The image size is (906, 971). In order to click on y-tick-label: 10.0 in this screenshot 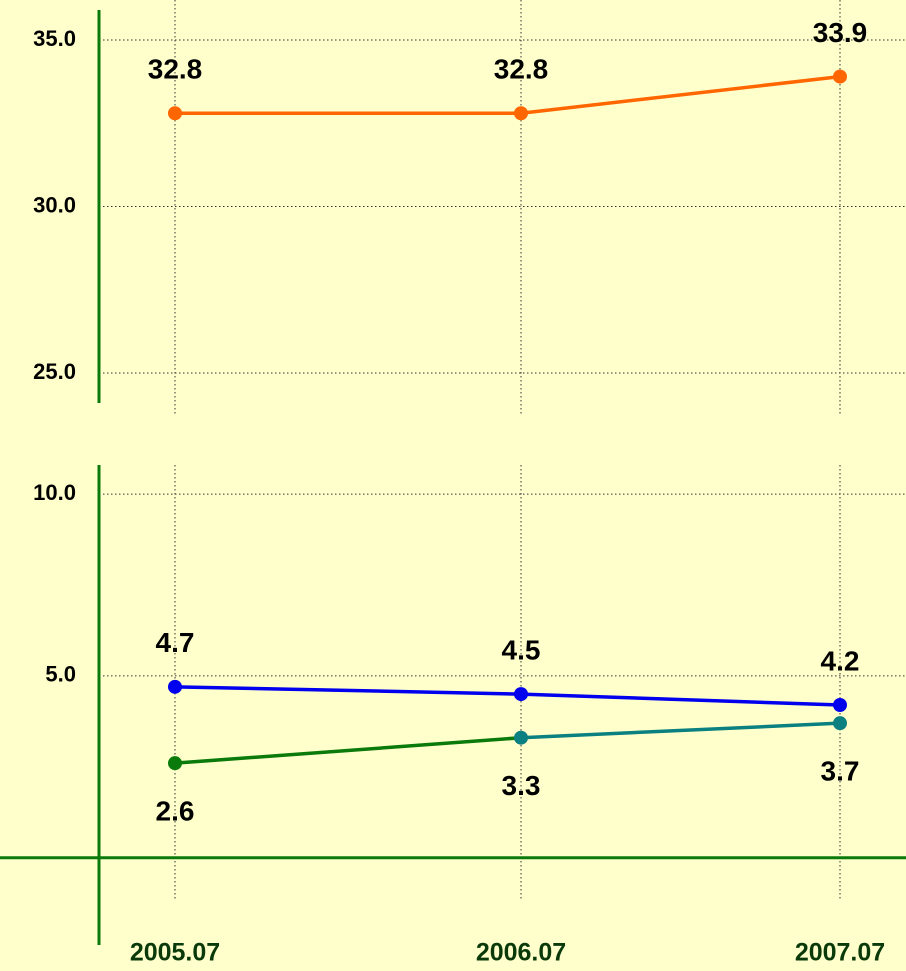, I will do `click(54, 492)`.